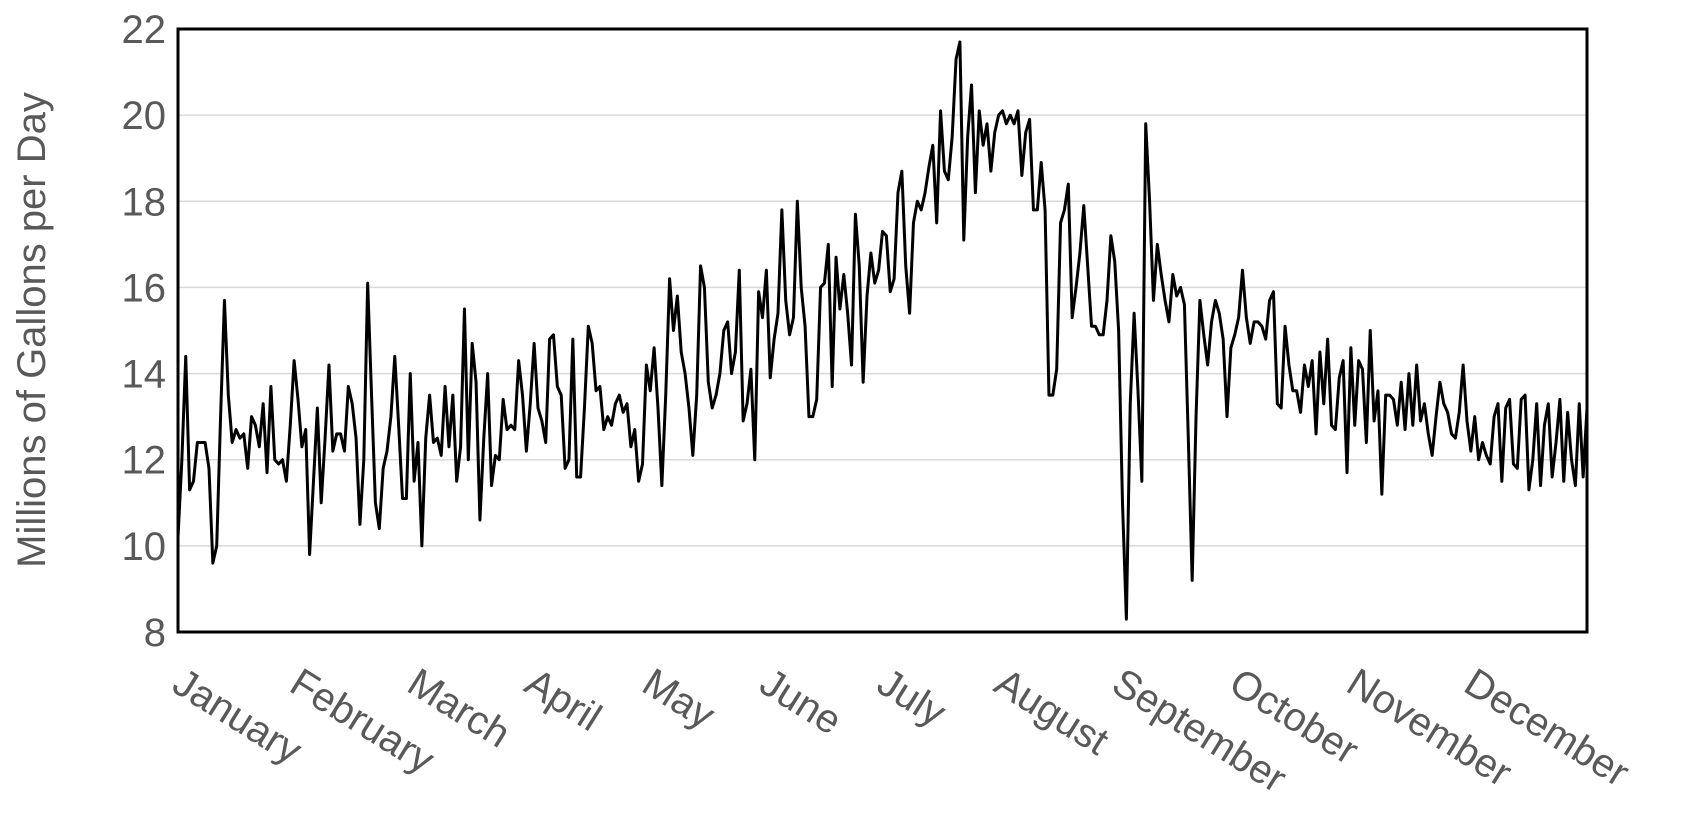 This screenshot has width=1686, height=839. I want to click on y-tick-label: 12, so click(144, 461).